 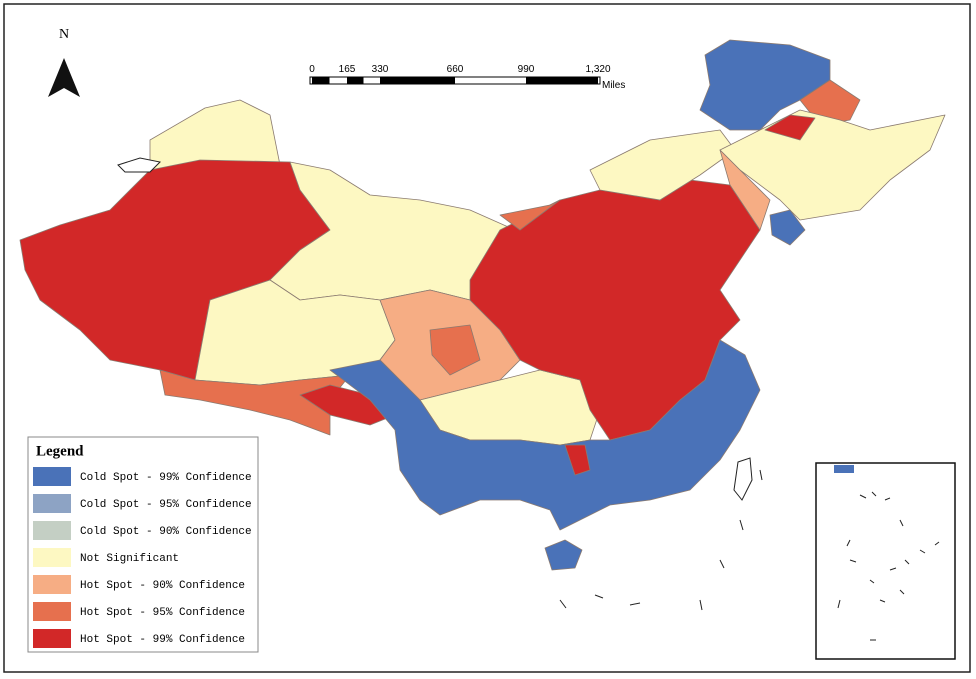 I want to click on legend-title: Legend, so click(x=60, y=451).